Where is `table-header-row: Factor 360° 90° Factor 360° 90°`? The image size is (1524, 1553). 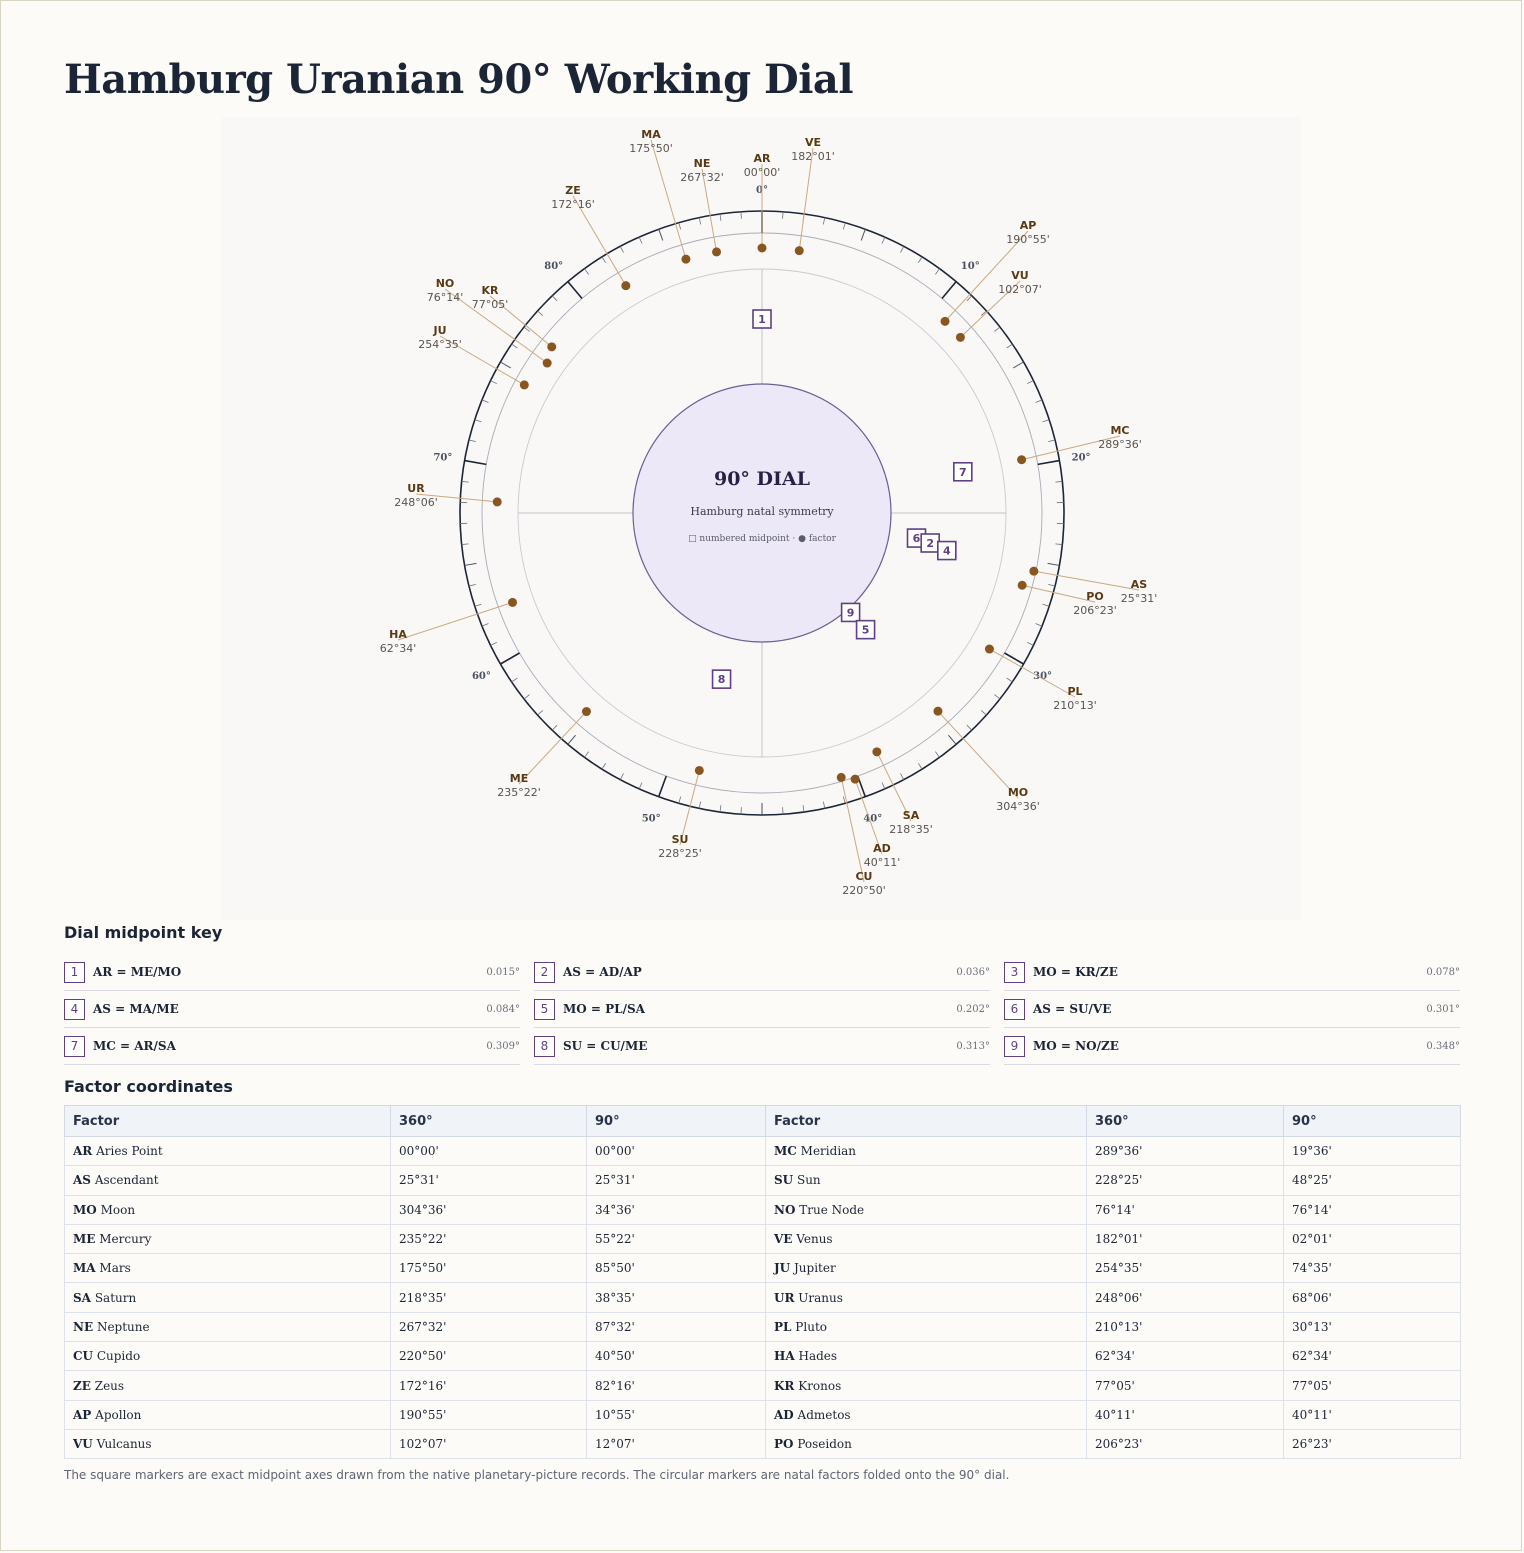
table-header-row: Factor 360° 90° Factor 360° 90° is located at coordinates (762, 1121).